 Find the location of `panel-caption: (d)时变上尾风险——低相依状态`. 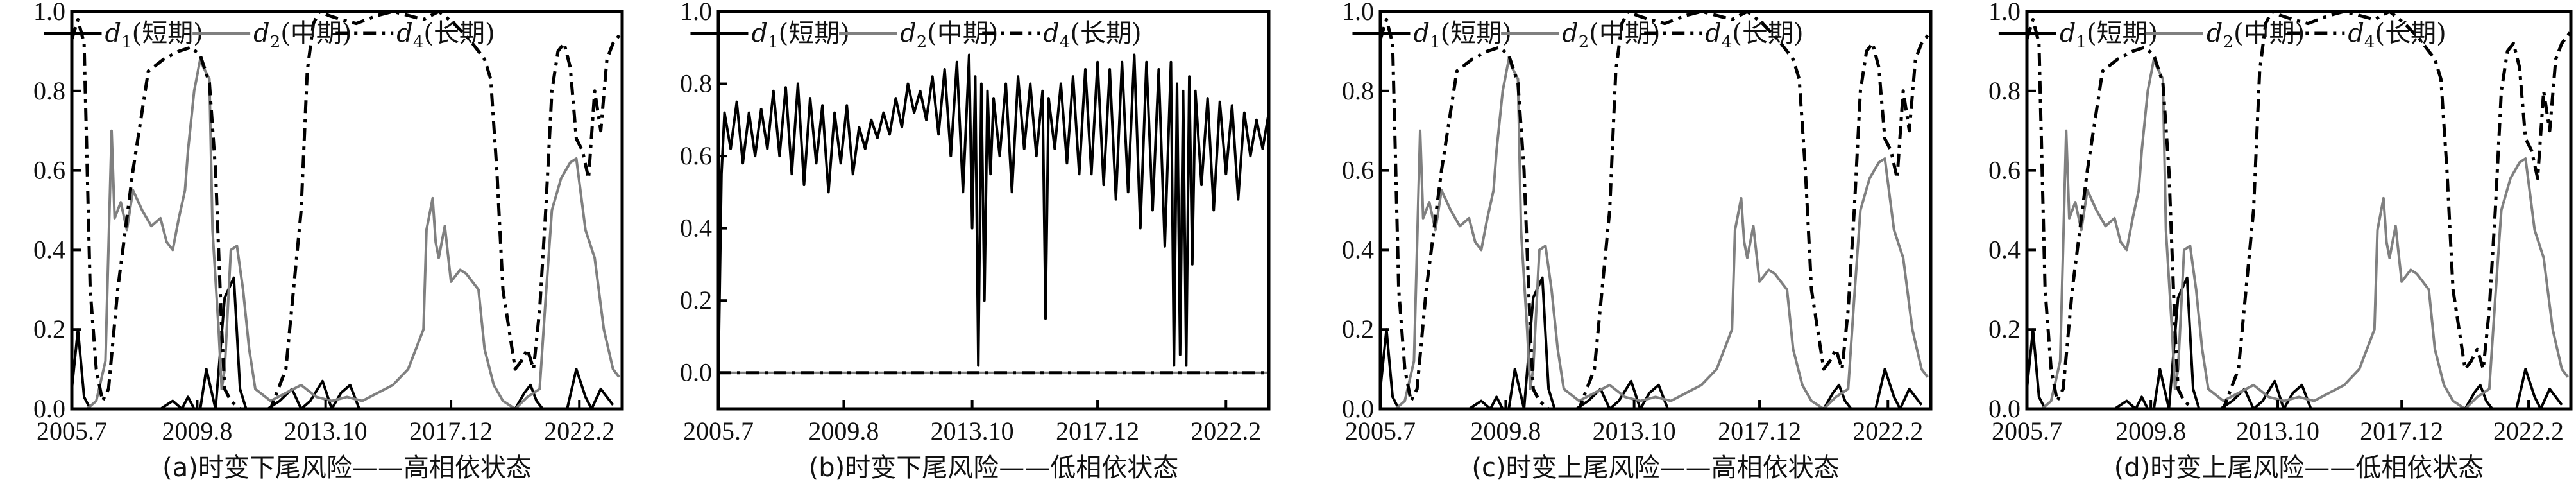

panel-caption: (d)时变上尾风险——低相依状态 is located at coordinates (2299, 468).